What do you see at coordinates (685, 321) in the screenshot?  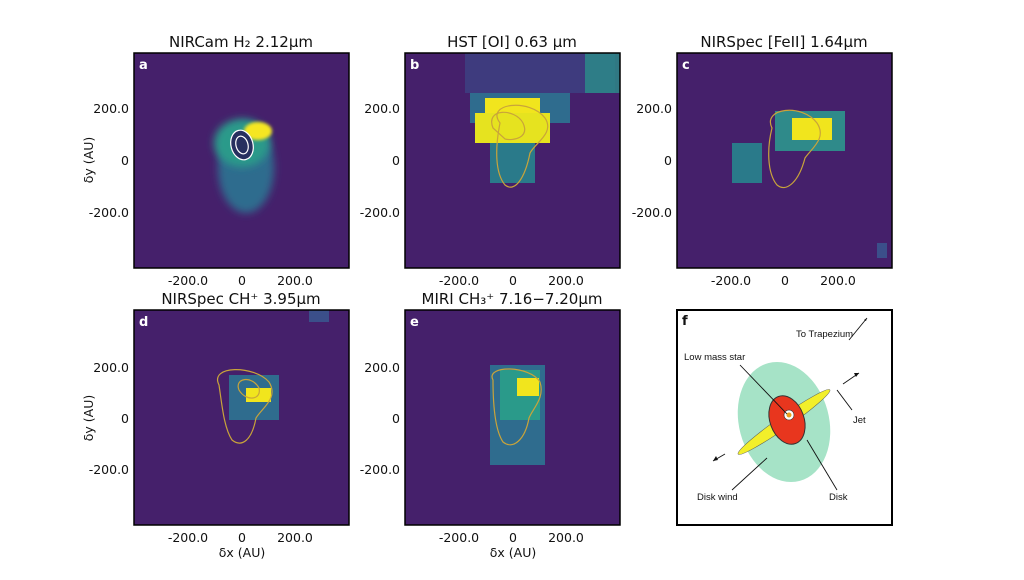 I see `panel-letter: f` at bounding box center [685, 321].